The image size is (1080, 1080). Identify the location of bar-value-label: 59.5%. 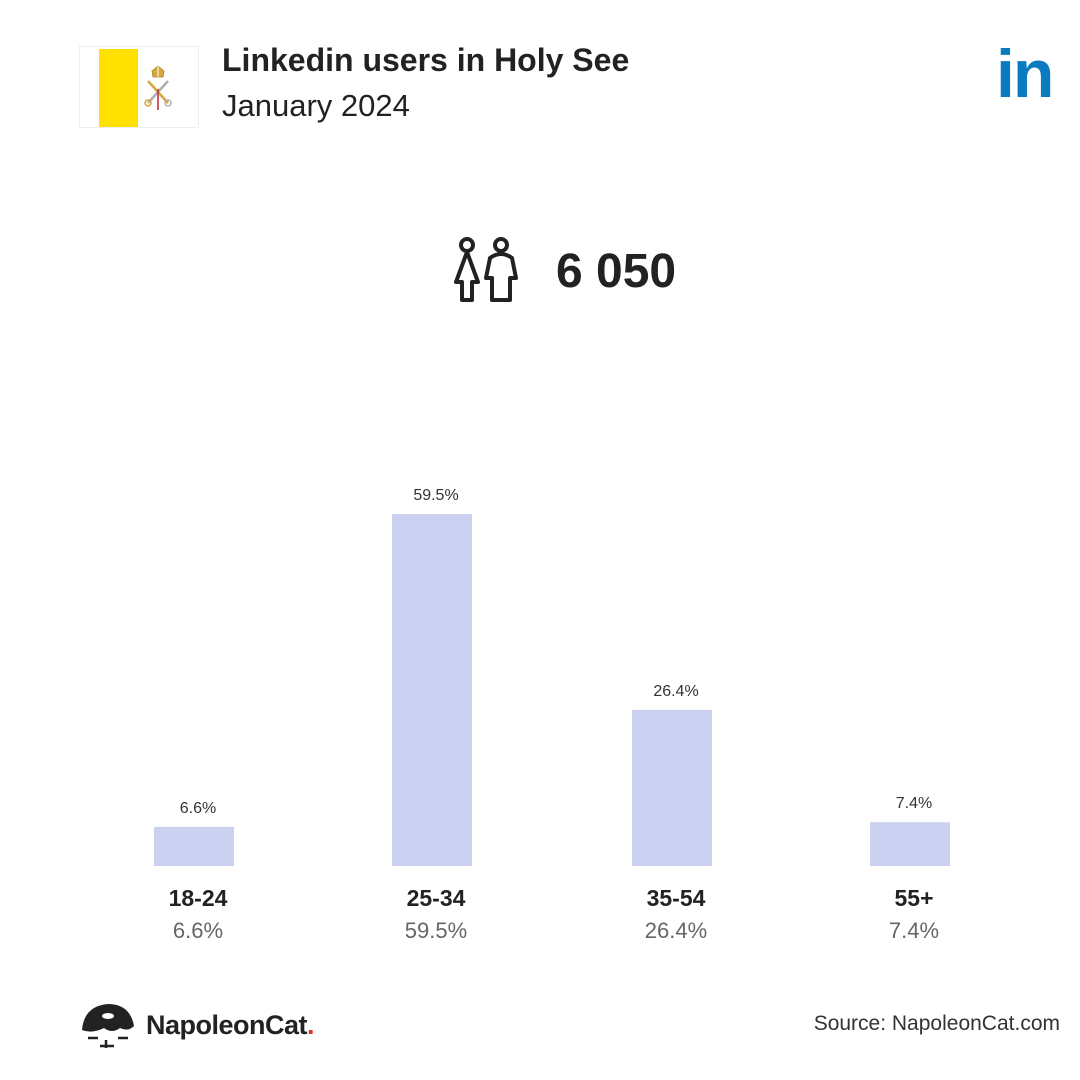
(435, 495).